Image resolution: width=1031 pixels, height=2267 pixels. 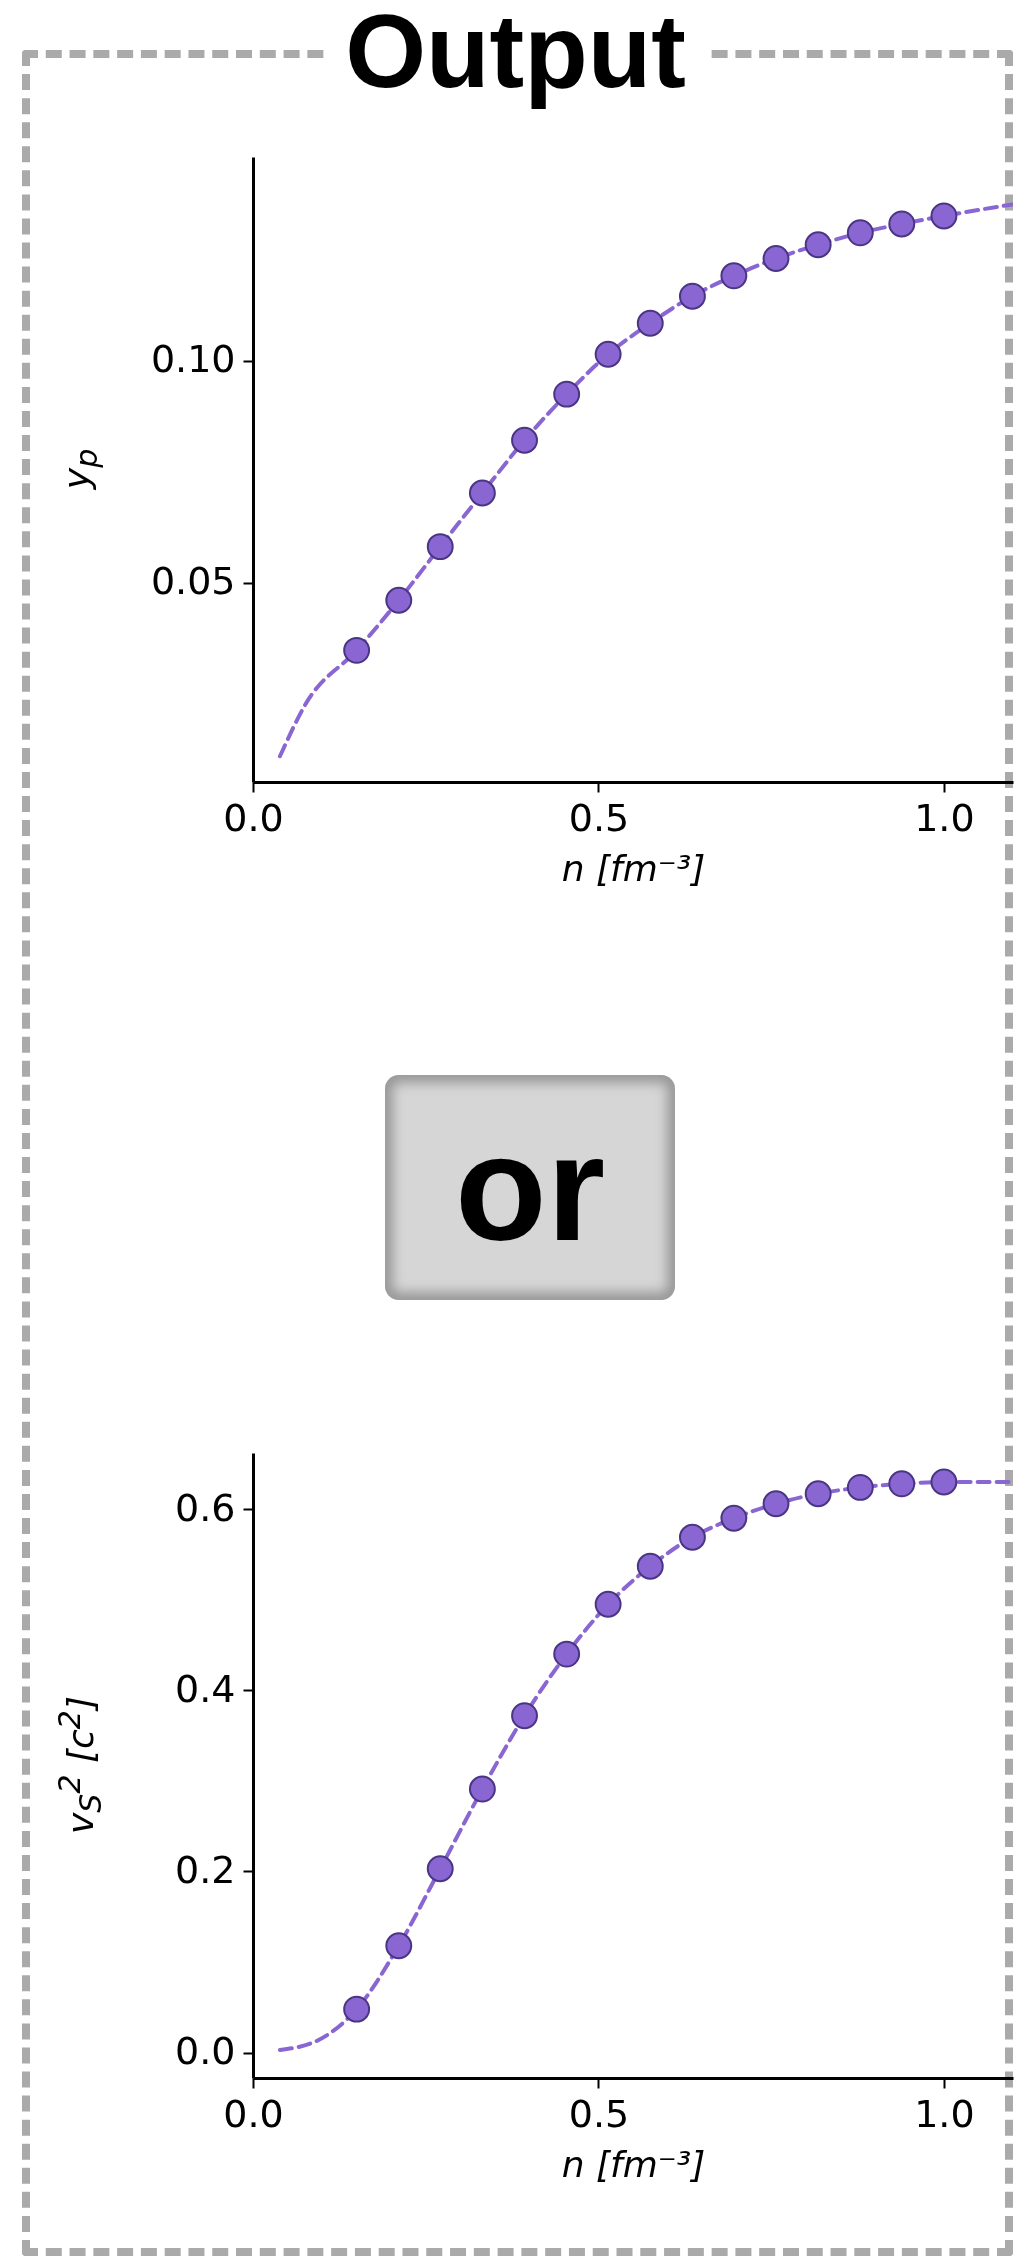 I want to click on y-tick-label: 0.05, so click(x=193, y=581).